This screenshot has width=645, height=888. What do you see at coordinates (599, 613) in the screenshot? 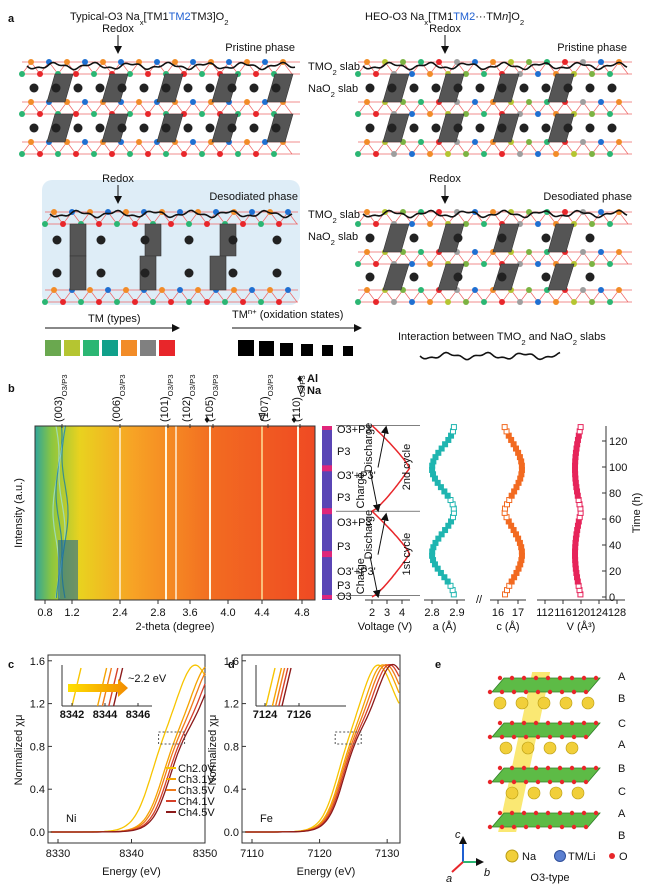
I see `x-tick-label: 124` at bounding box center [599, 613].